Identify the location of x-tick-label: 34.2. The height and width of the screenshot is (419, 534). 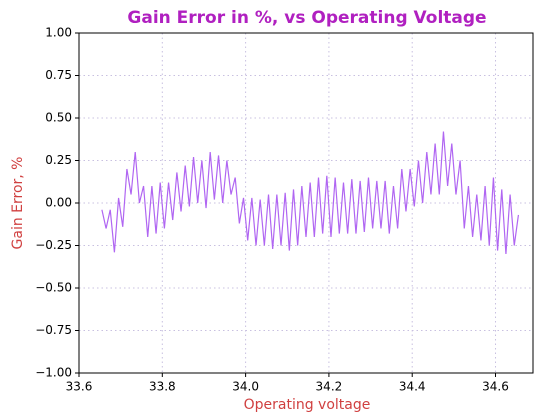
(329, 387).